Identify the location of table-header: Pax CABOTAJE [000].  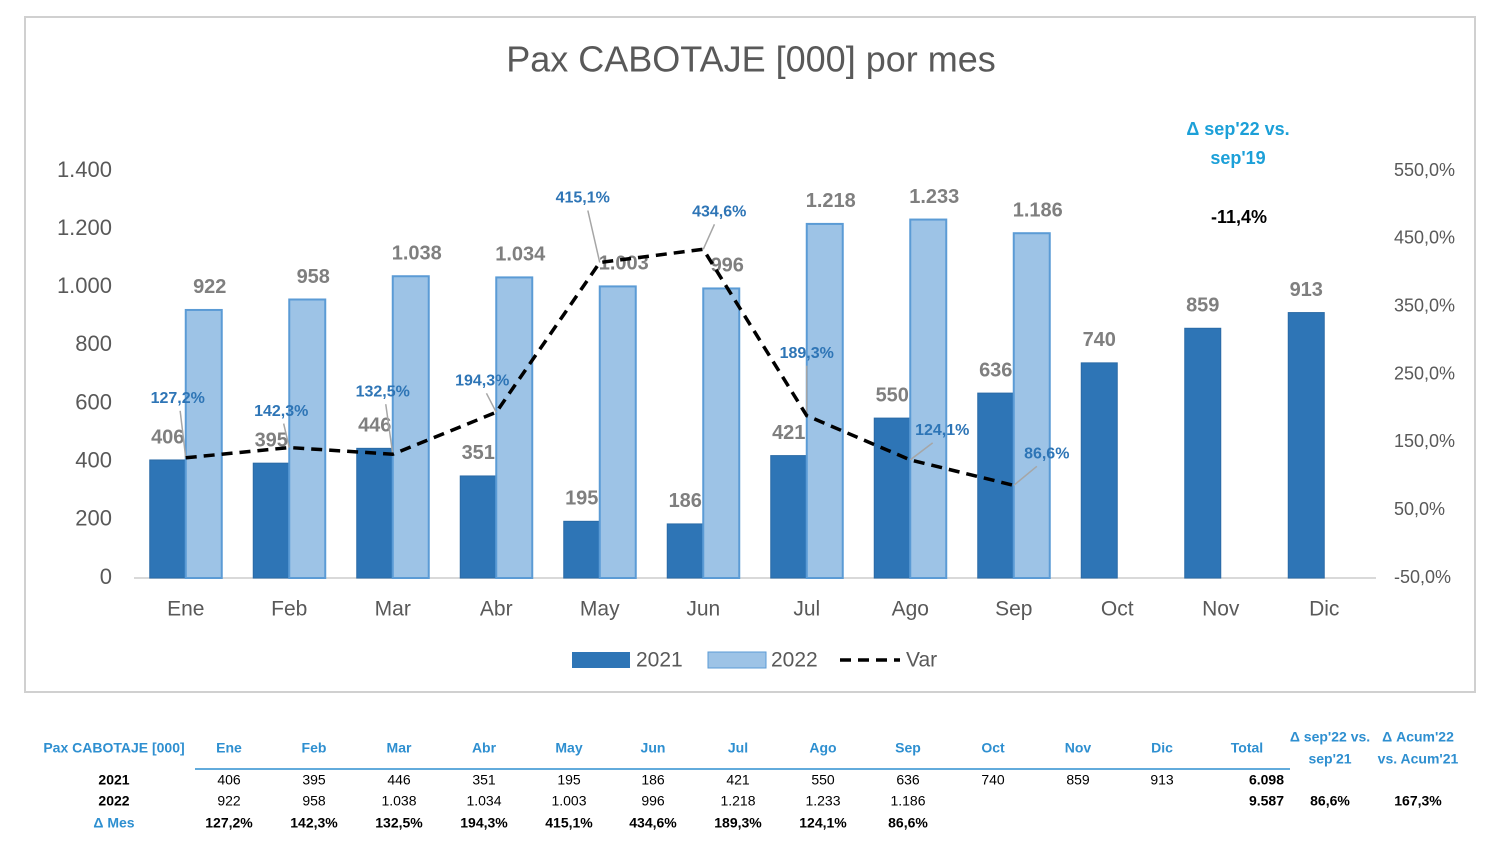
(113, 748).